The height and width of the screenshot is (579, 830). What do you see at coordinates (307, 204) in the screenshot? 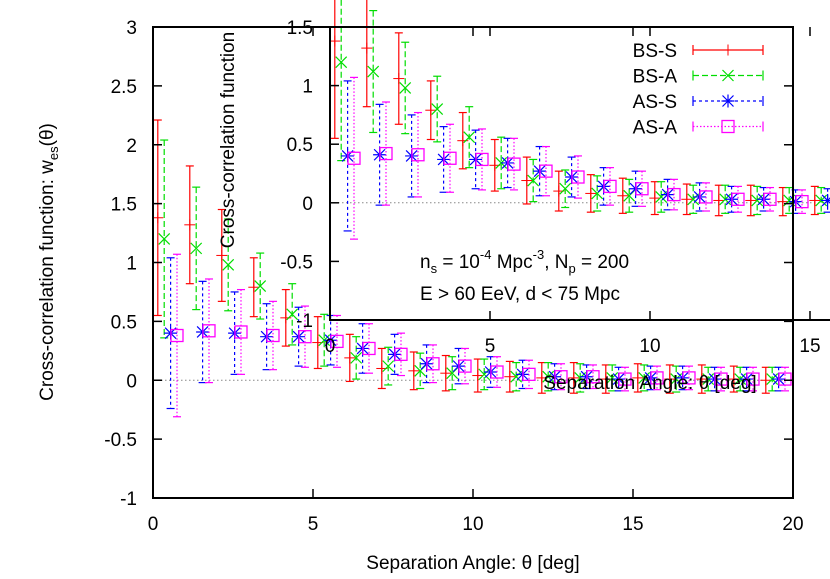
I see `inset-y-tick-label: 0` at bounding box center [307, 204].